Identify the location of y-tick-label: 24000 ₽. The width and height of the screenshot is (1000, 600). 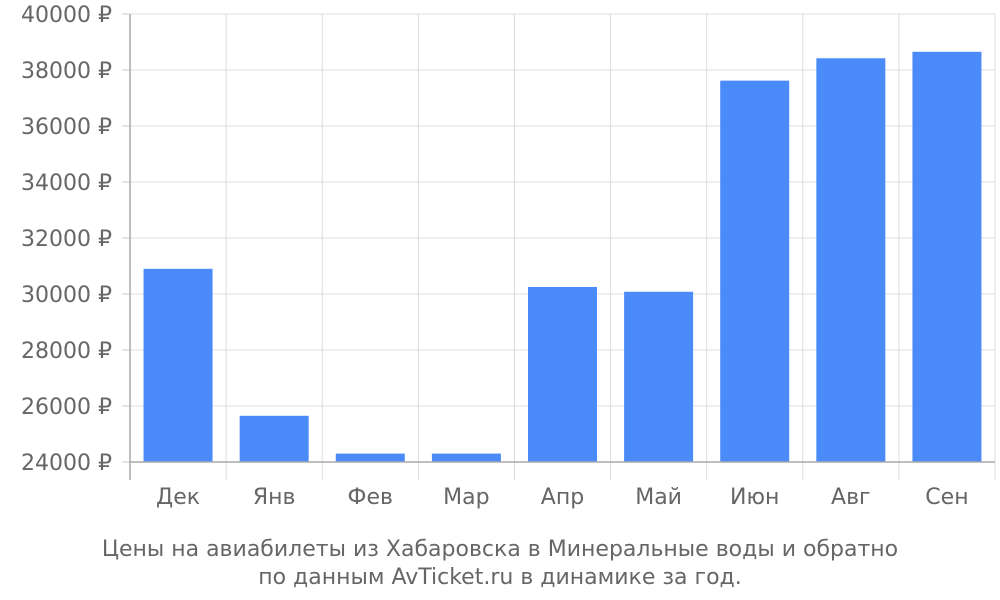
(66, 463).